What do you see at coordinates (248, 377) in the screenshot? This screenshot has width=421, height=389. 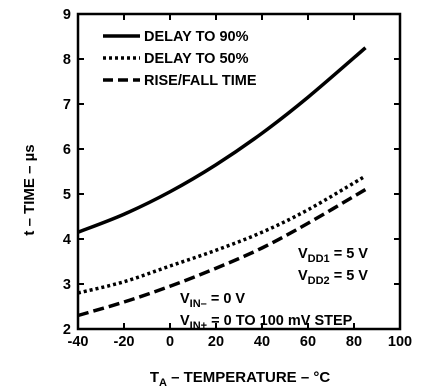 I see `x-axis-label-rest: – TEMPERATURE – °C` at bounding box center [248, 377].